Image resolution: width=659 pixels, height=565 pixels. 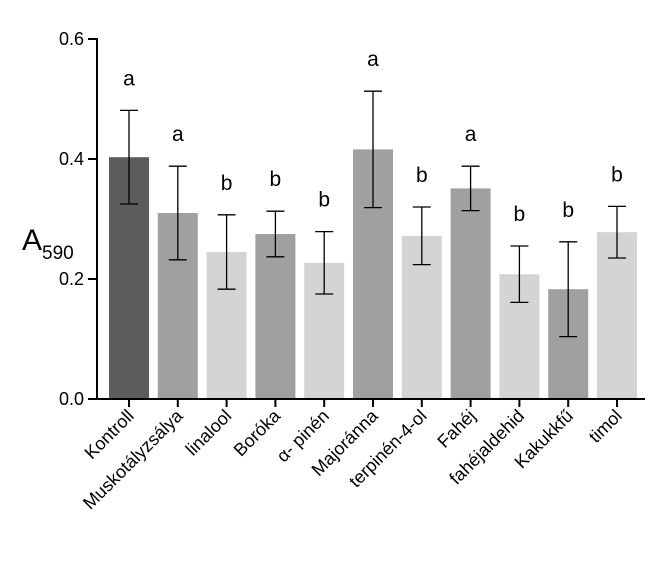 What do you see at coordinates (209, 433) in the screenshot?
I see `x-tick-label: linalool` at bounding box center [209, 433].